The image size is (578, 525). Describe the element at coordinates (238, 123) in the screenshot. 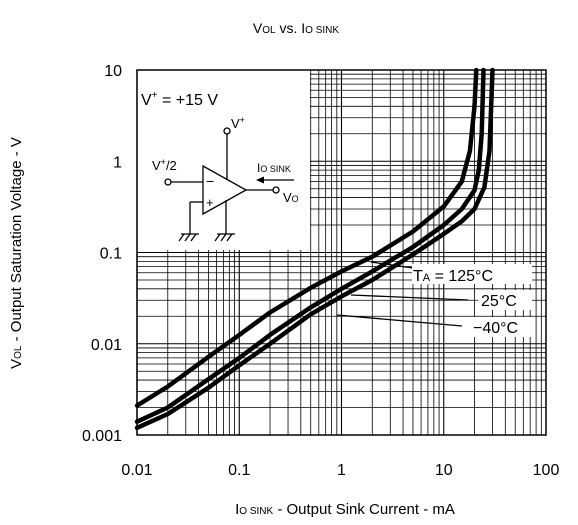

I see `inset-vplus-label: V+` at that location.